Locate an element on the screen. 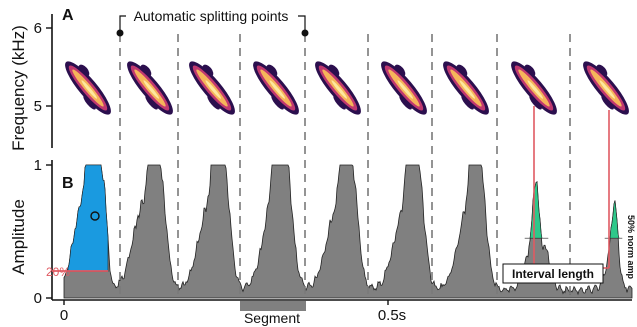 The height and width of the screenshot is (327, 637). amplitude-axis: 1 0 is located at coordinates (43, 232).